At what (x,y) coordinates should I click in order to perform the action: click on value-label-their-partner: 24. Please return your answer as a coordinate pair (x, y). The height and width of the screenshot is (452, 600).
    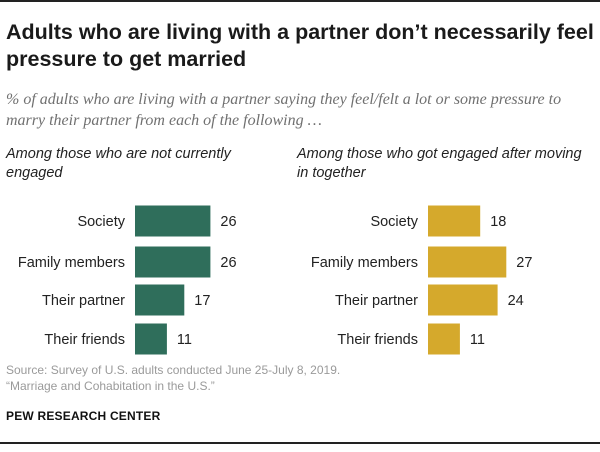
    Looking at the image, I should click on (516, 301).